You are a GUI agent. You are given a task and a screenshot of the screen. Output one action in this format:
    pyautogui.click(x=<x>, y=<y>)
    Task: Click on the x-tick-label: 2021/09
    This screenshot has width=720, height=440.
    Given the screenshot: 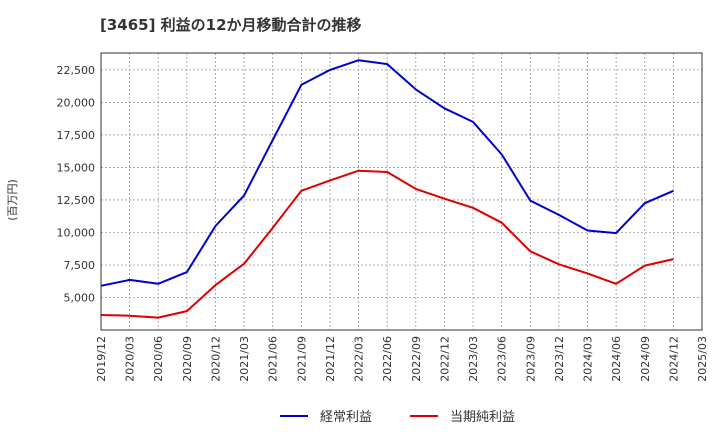 What is the action you would take?
    pyautogui.click(x=301, y=359)
    